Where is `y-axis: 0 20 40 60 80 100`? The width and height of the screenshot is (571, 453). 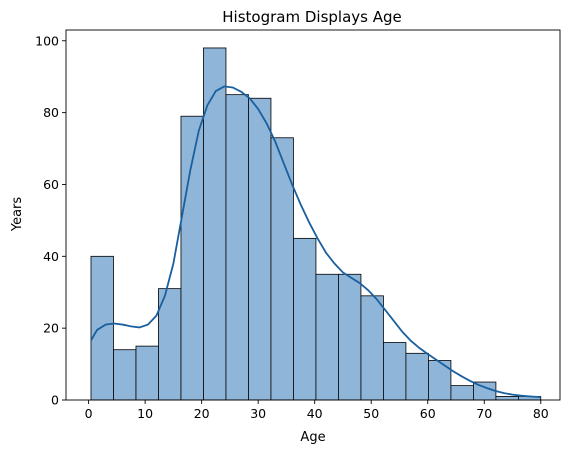 y-axis: 0 20 40 60 80 100 is located at coordinates (50, 220).